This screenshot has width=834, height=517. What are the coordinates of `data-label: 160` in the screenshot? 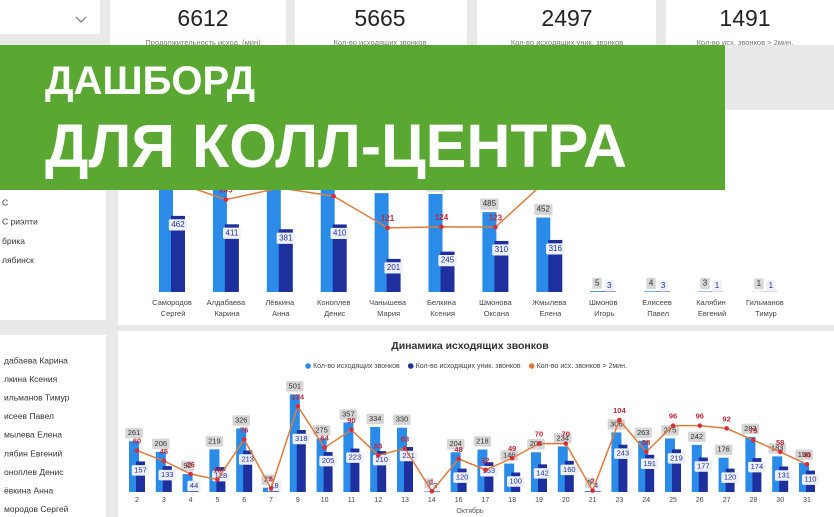 It's located at (569, 469).